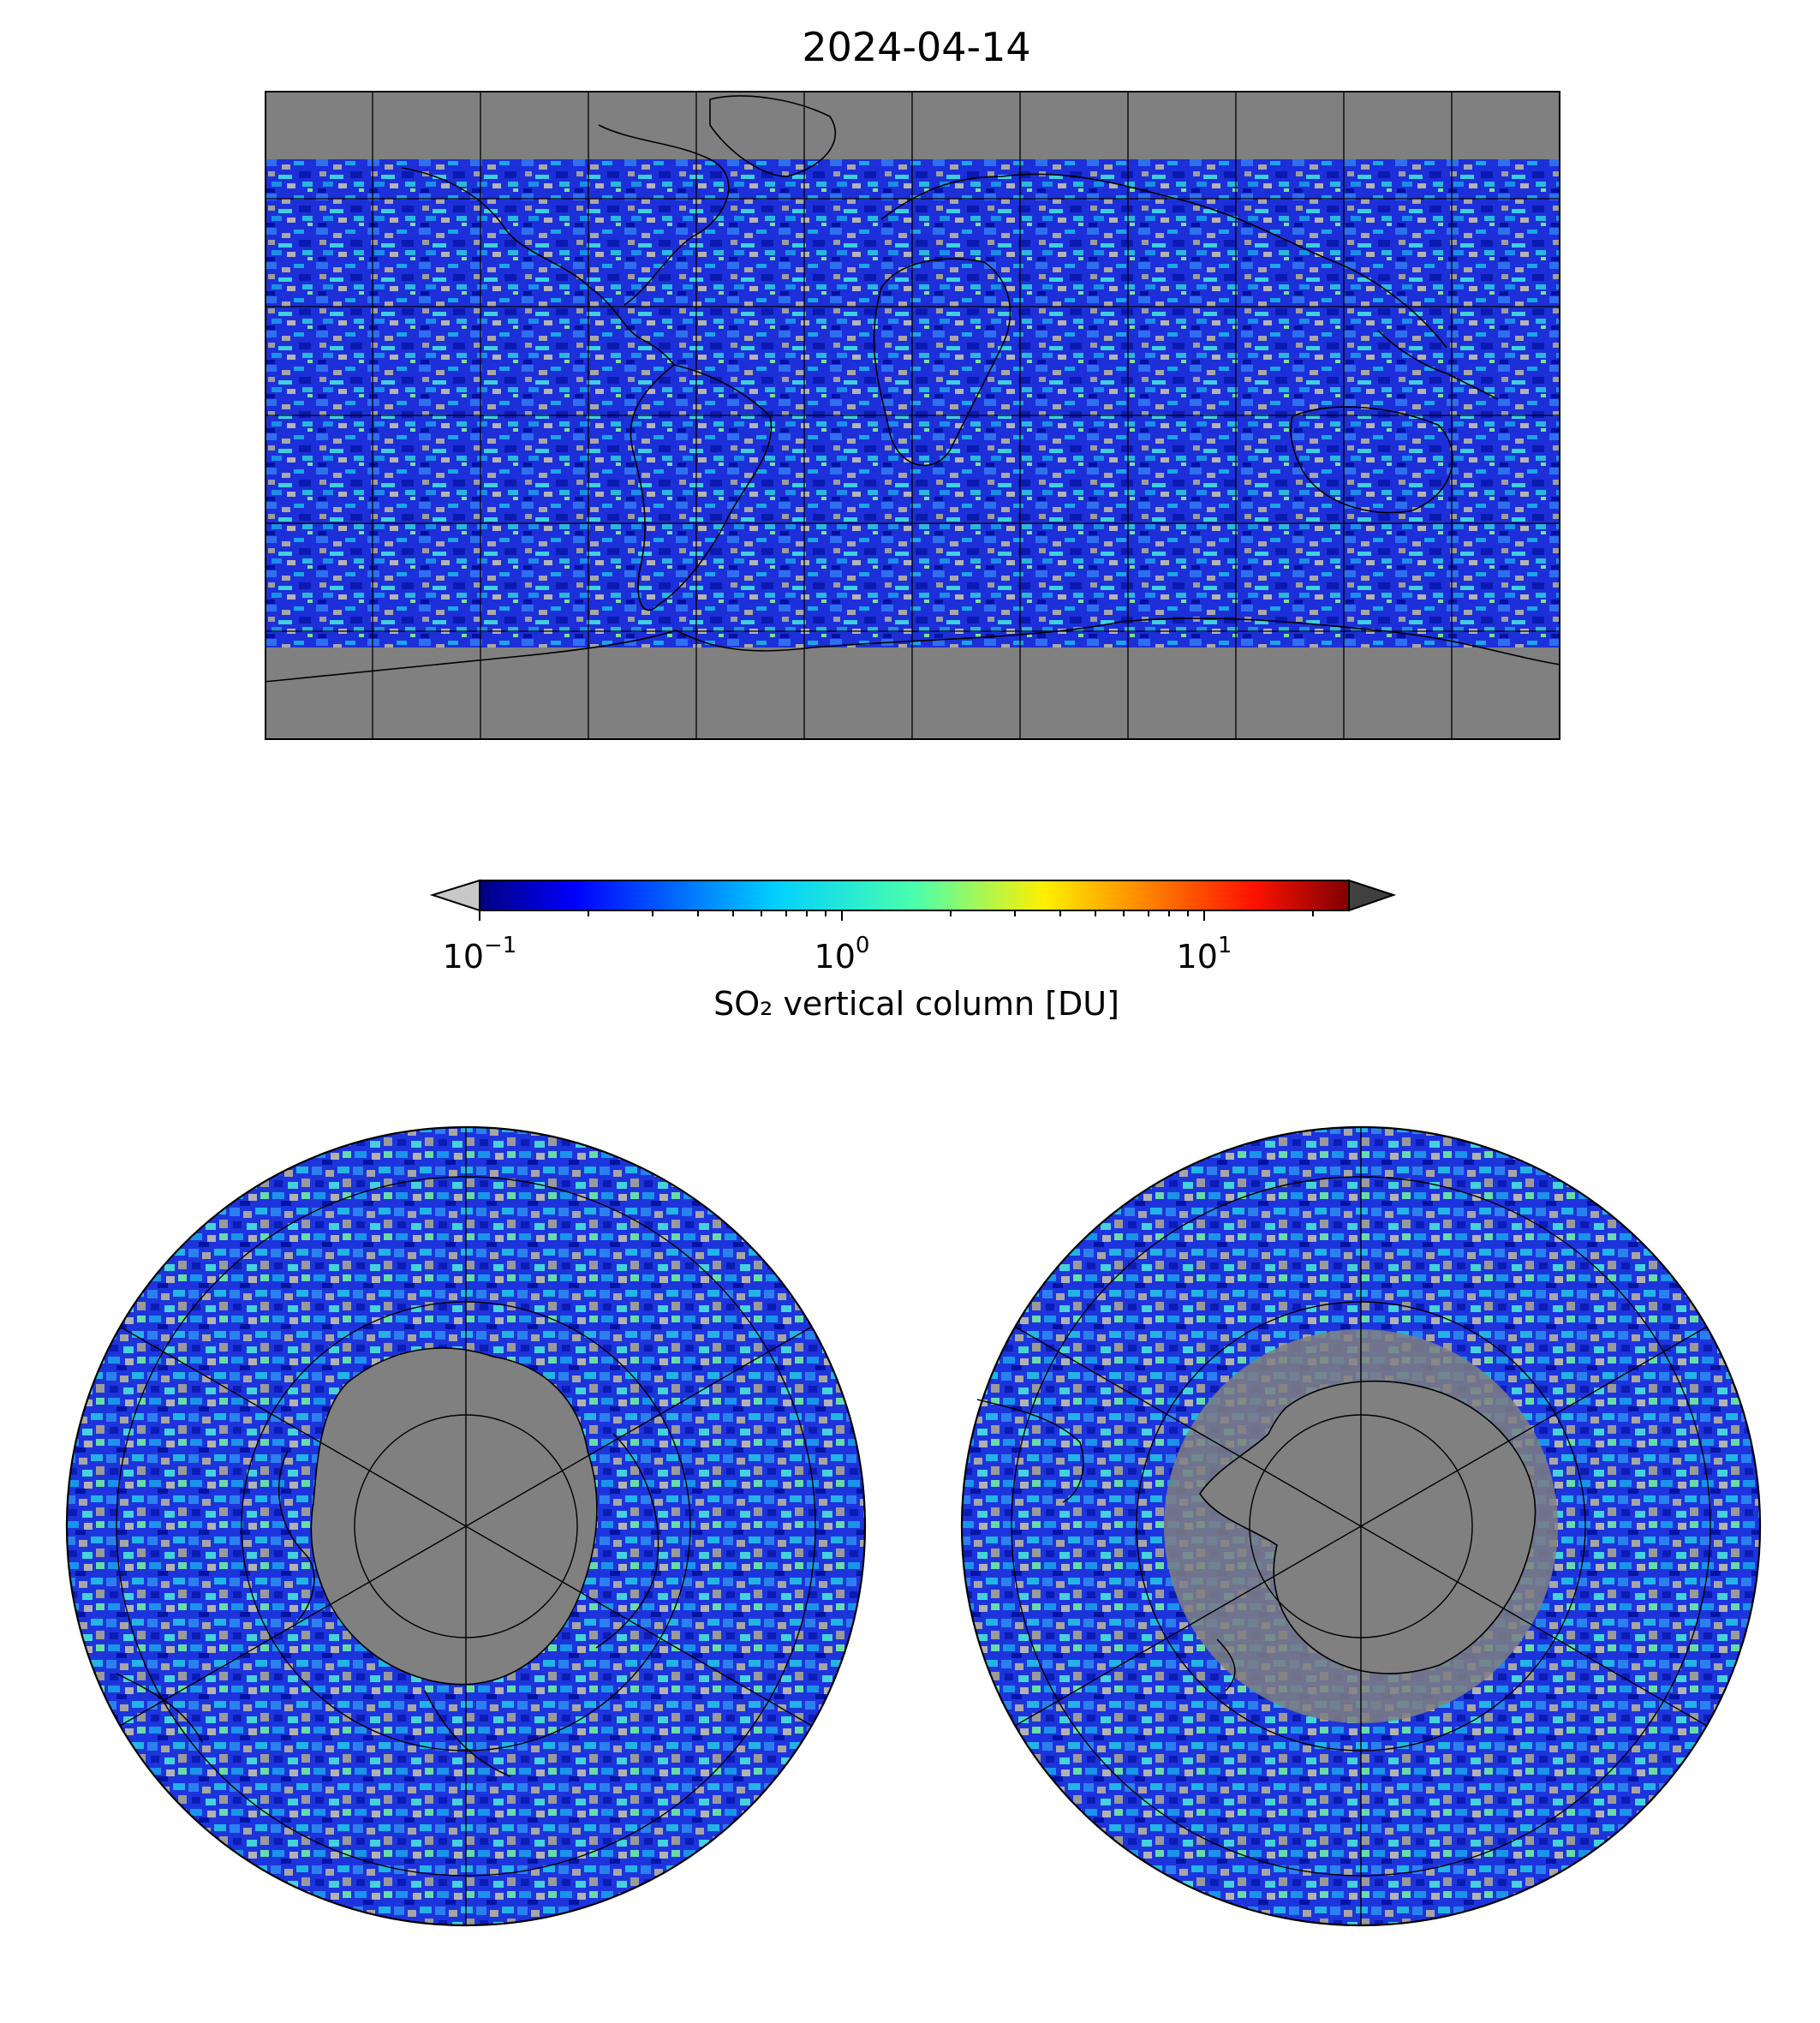  Describe the element at coordinates (480, 954) in the screenshot. I see `colorbar-tick-label: 10⁻¹` at that location.